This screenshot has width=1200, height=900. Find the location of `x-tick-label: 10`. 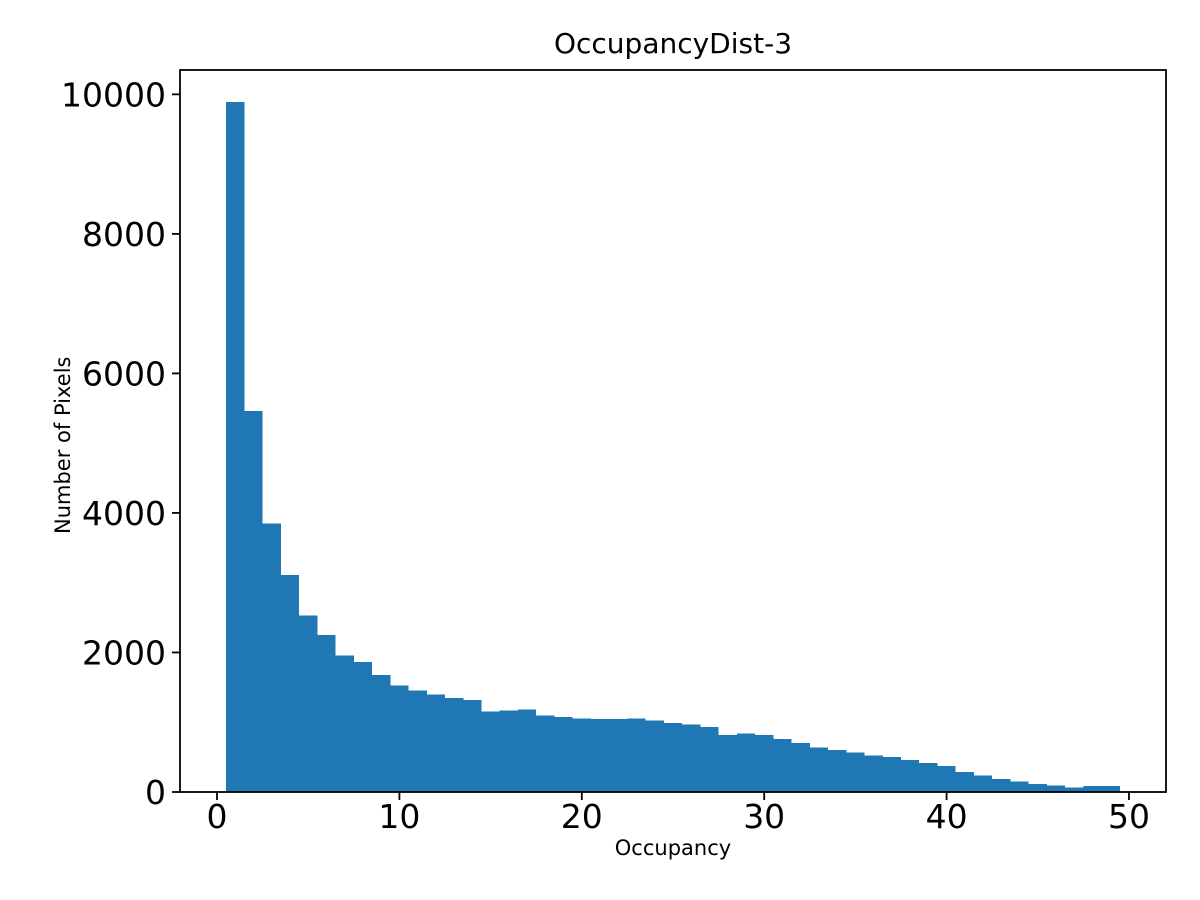

x-tick-label: 10 is located at coordinates (399, 816).